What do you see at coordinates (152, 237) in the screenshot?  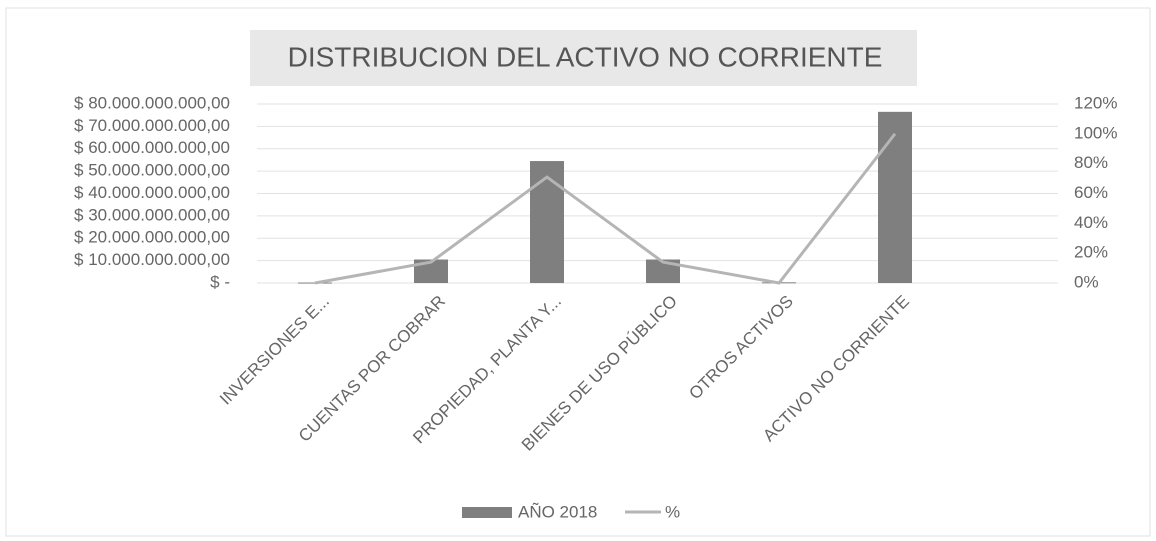 I see `y-tick-label: $ 20.000.000.000,00` at bounding box center [152, 237].